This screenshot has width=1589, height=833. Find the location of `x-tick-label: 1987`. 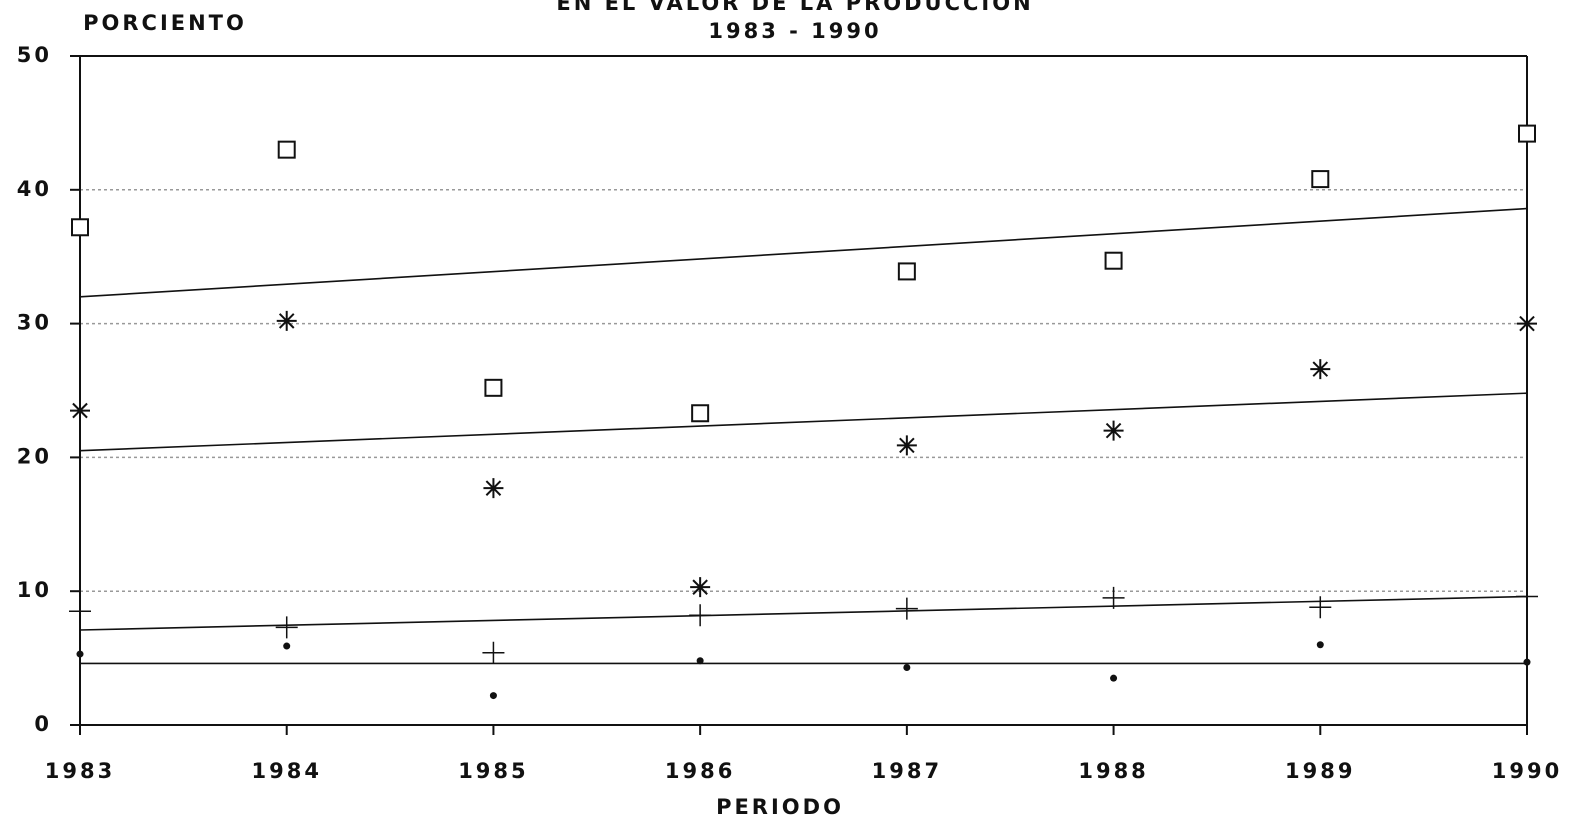

x-tick-label: 1987 is located at coordinates (907, 771).